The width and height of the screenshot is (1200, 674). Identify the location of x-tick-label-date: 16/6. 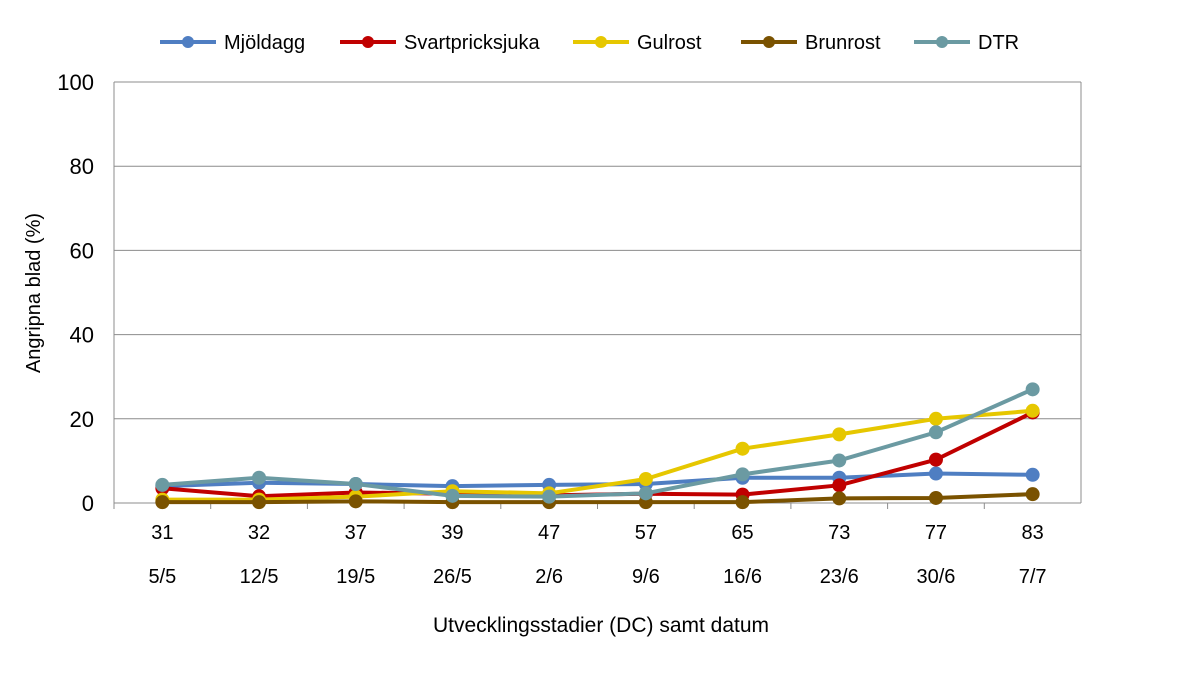
(742, 577).